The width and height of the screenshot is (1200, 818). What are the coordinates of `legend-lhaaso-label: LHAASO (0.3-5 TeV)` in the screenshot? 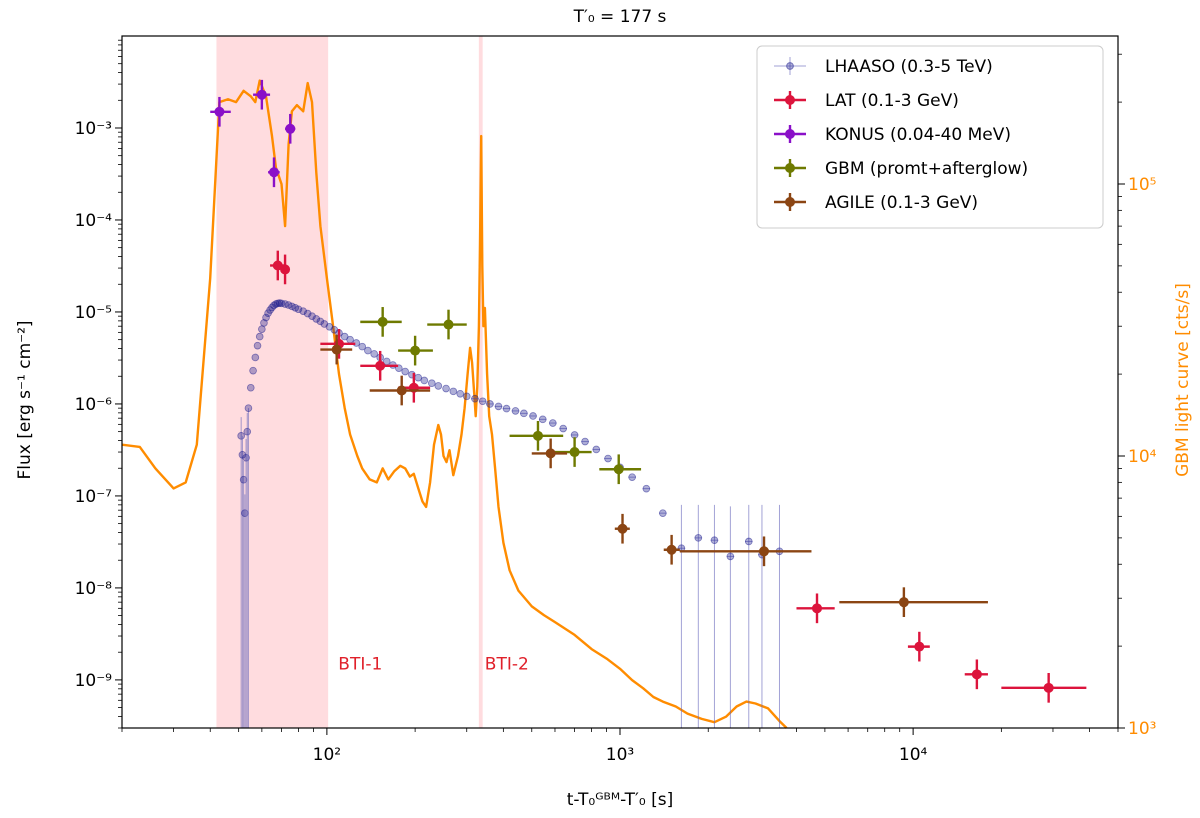 It's located at (909, 67).